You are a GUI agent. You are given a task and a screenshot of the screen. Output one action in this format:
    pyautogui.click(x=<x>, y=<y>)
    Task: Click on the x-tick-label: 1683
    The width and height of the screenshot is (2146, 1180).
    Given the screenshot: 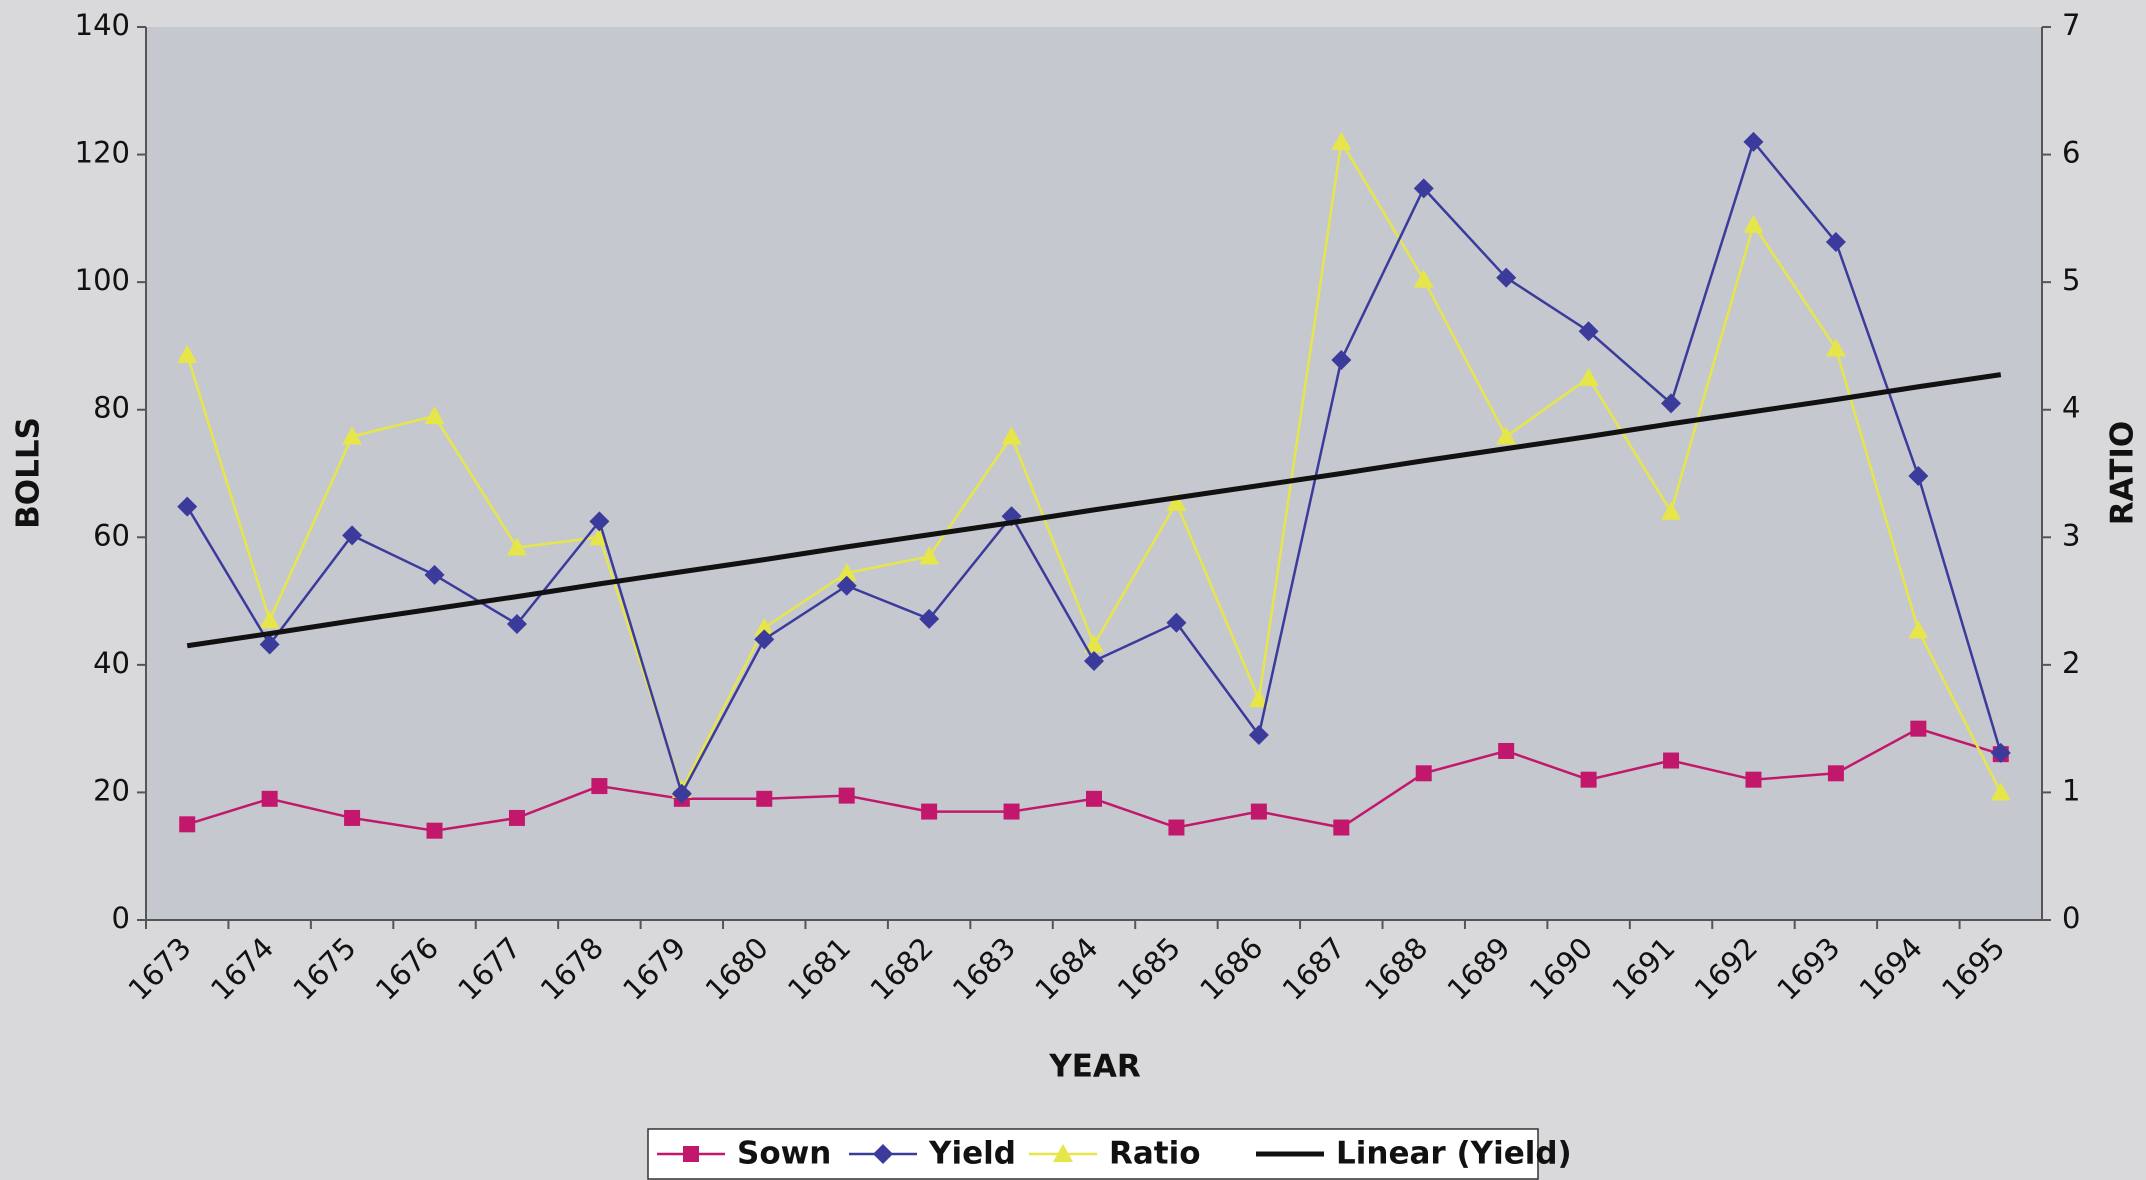 What is the action you would take?
    pyautogui.click(x=984, y=969)
    